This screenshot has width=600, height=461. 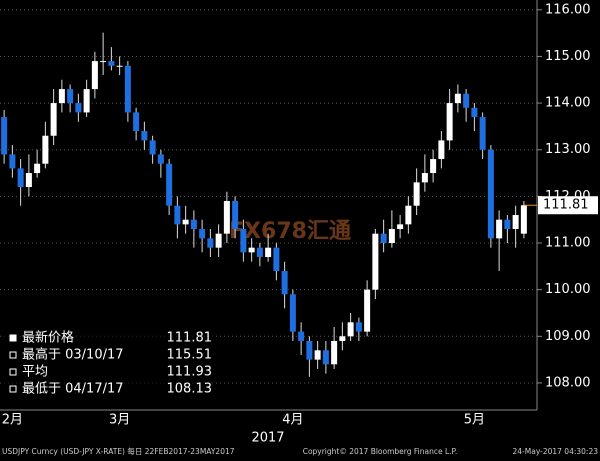 What do you see at coordinates (556, 451) in the screenshot?
I see `footer-right: 24-May-2017 04:30:23` at bounding box center [556, 451].